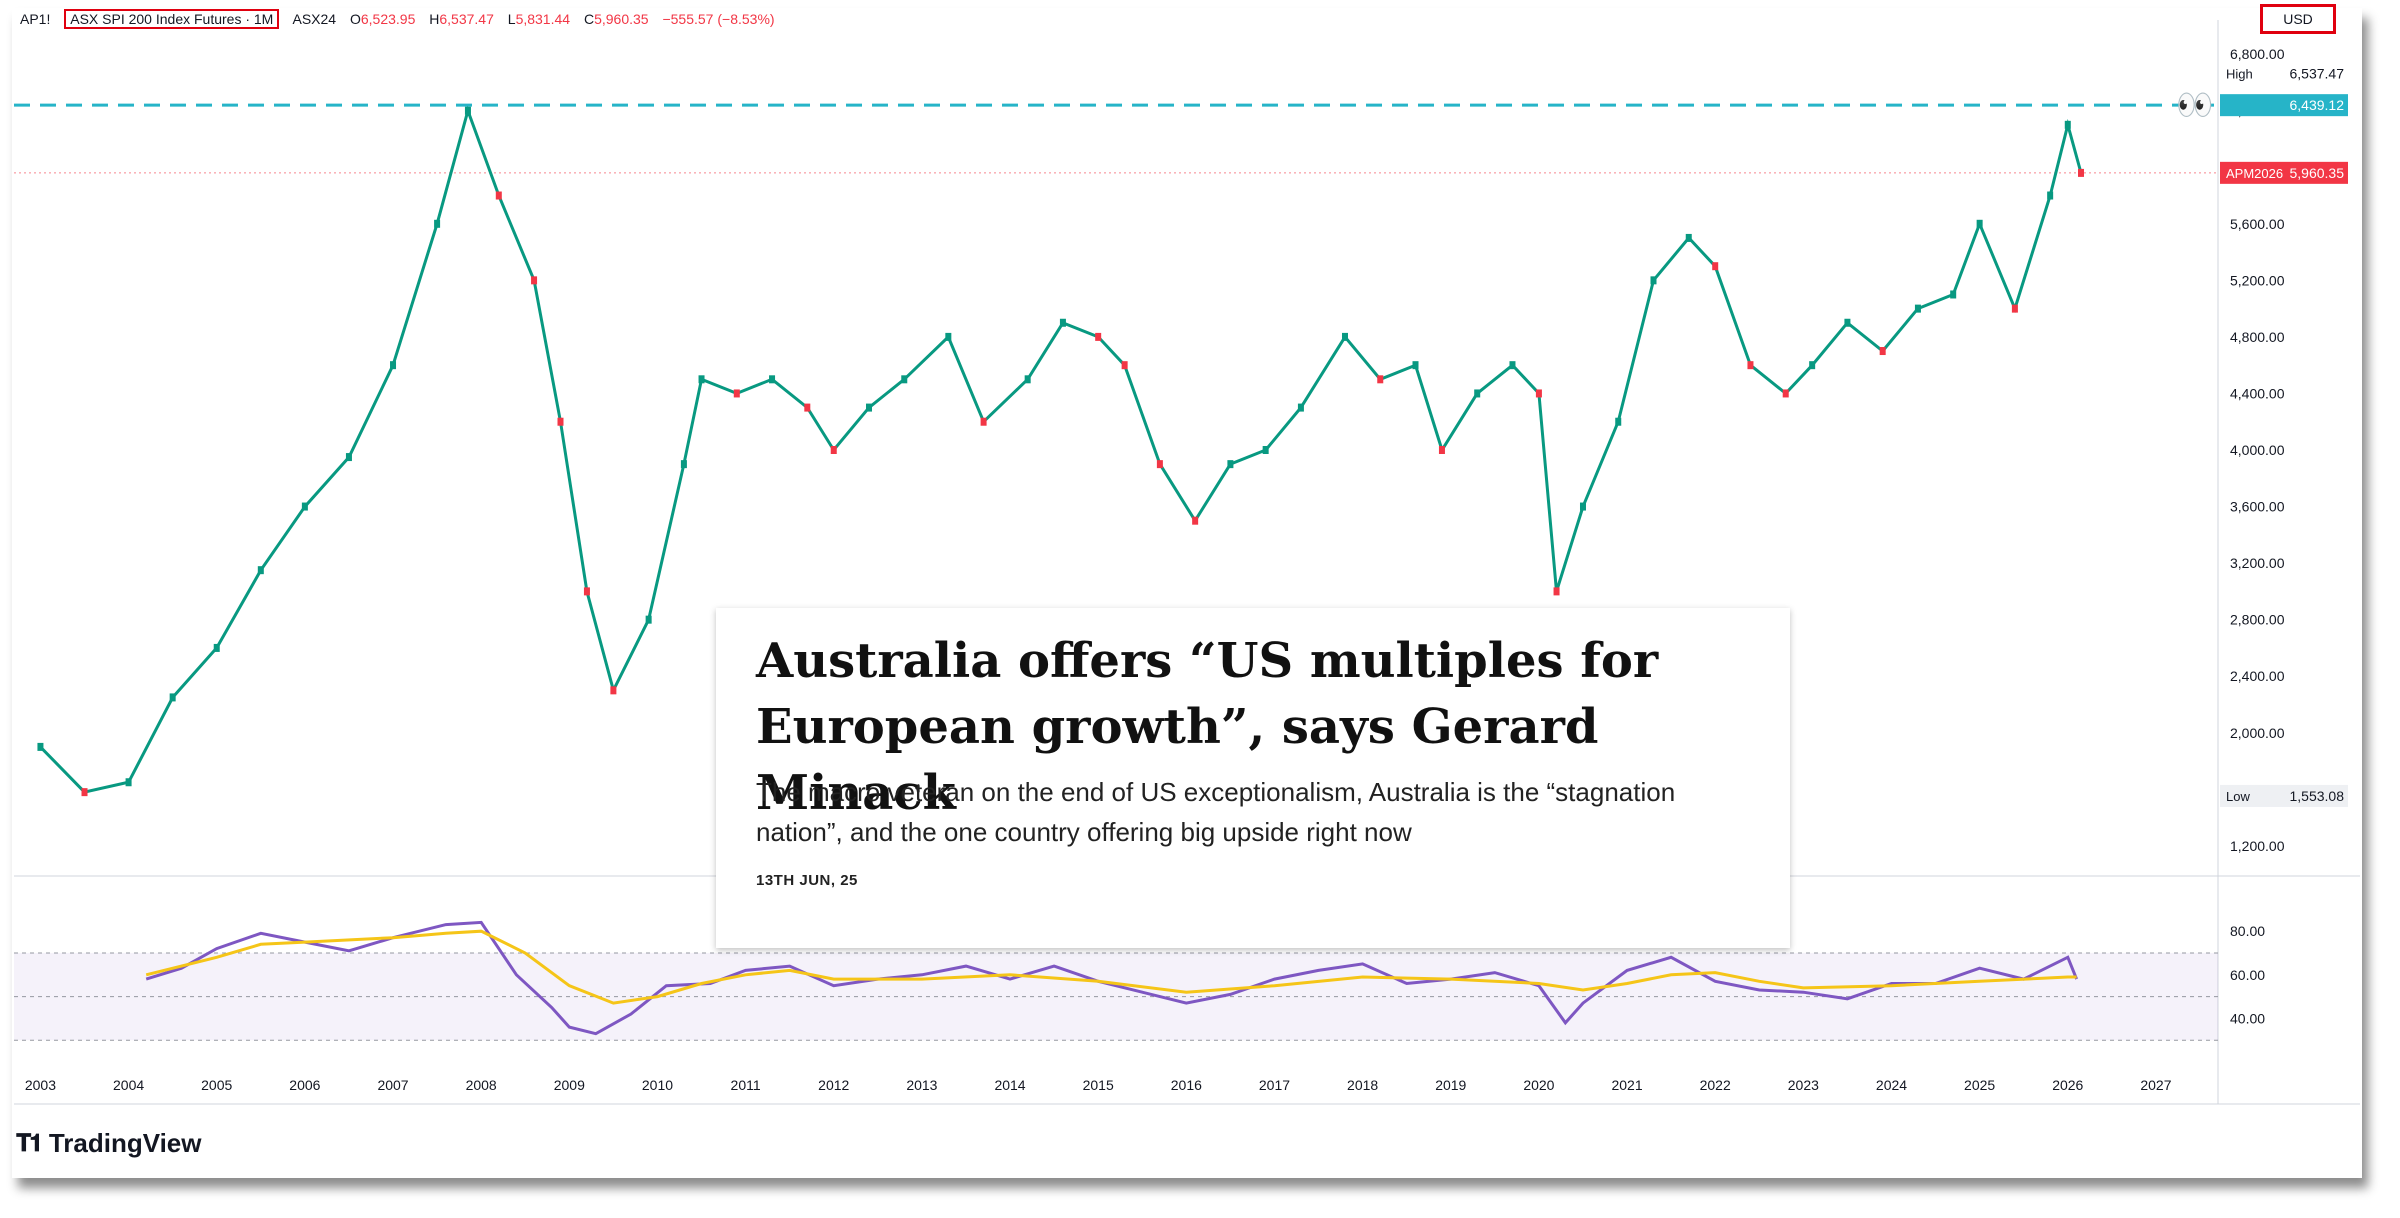 This screenshot has width=2400, height=1218. Describe the element at coordinates (921, 1085) in the screenshot. I see `x-tick-label: 2013` at that location.